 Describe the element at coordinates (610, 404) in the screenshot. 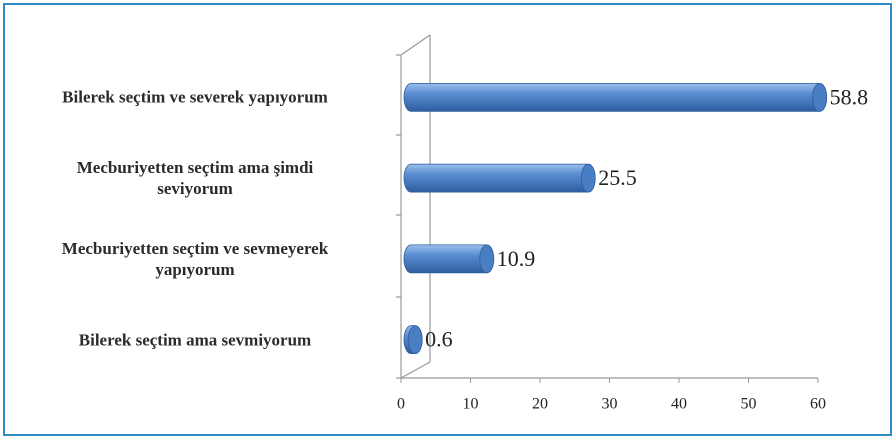

I see `x-tick-label: 30` at that location.